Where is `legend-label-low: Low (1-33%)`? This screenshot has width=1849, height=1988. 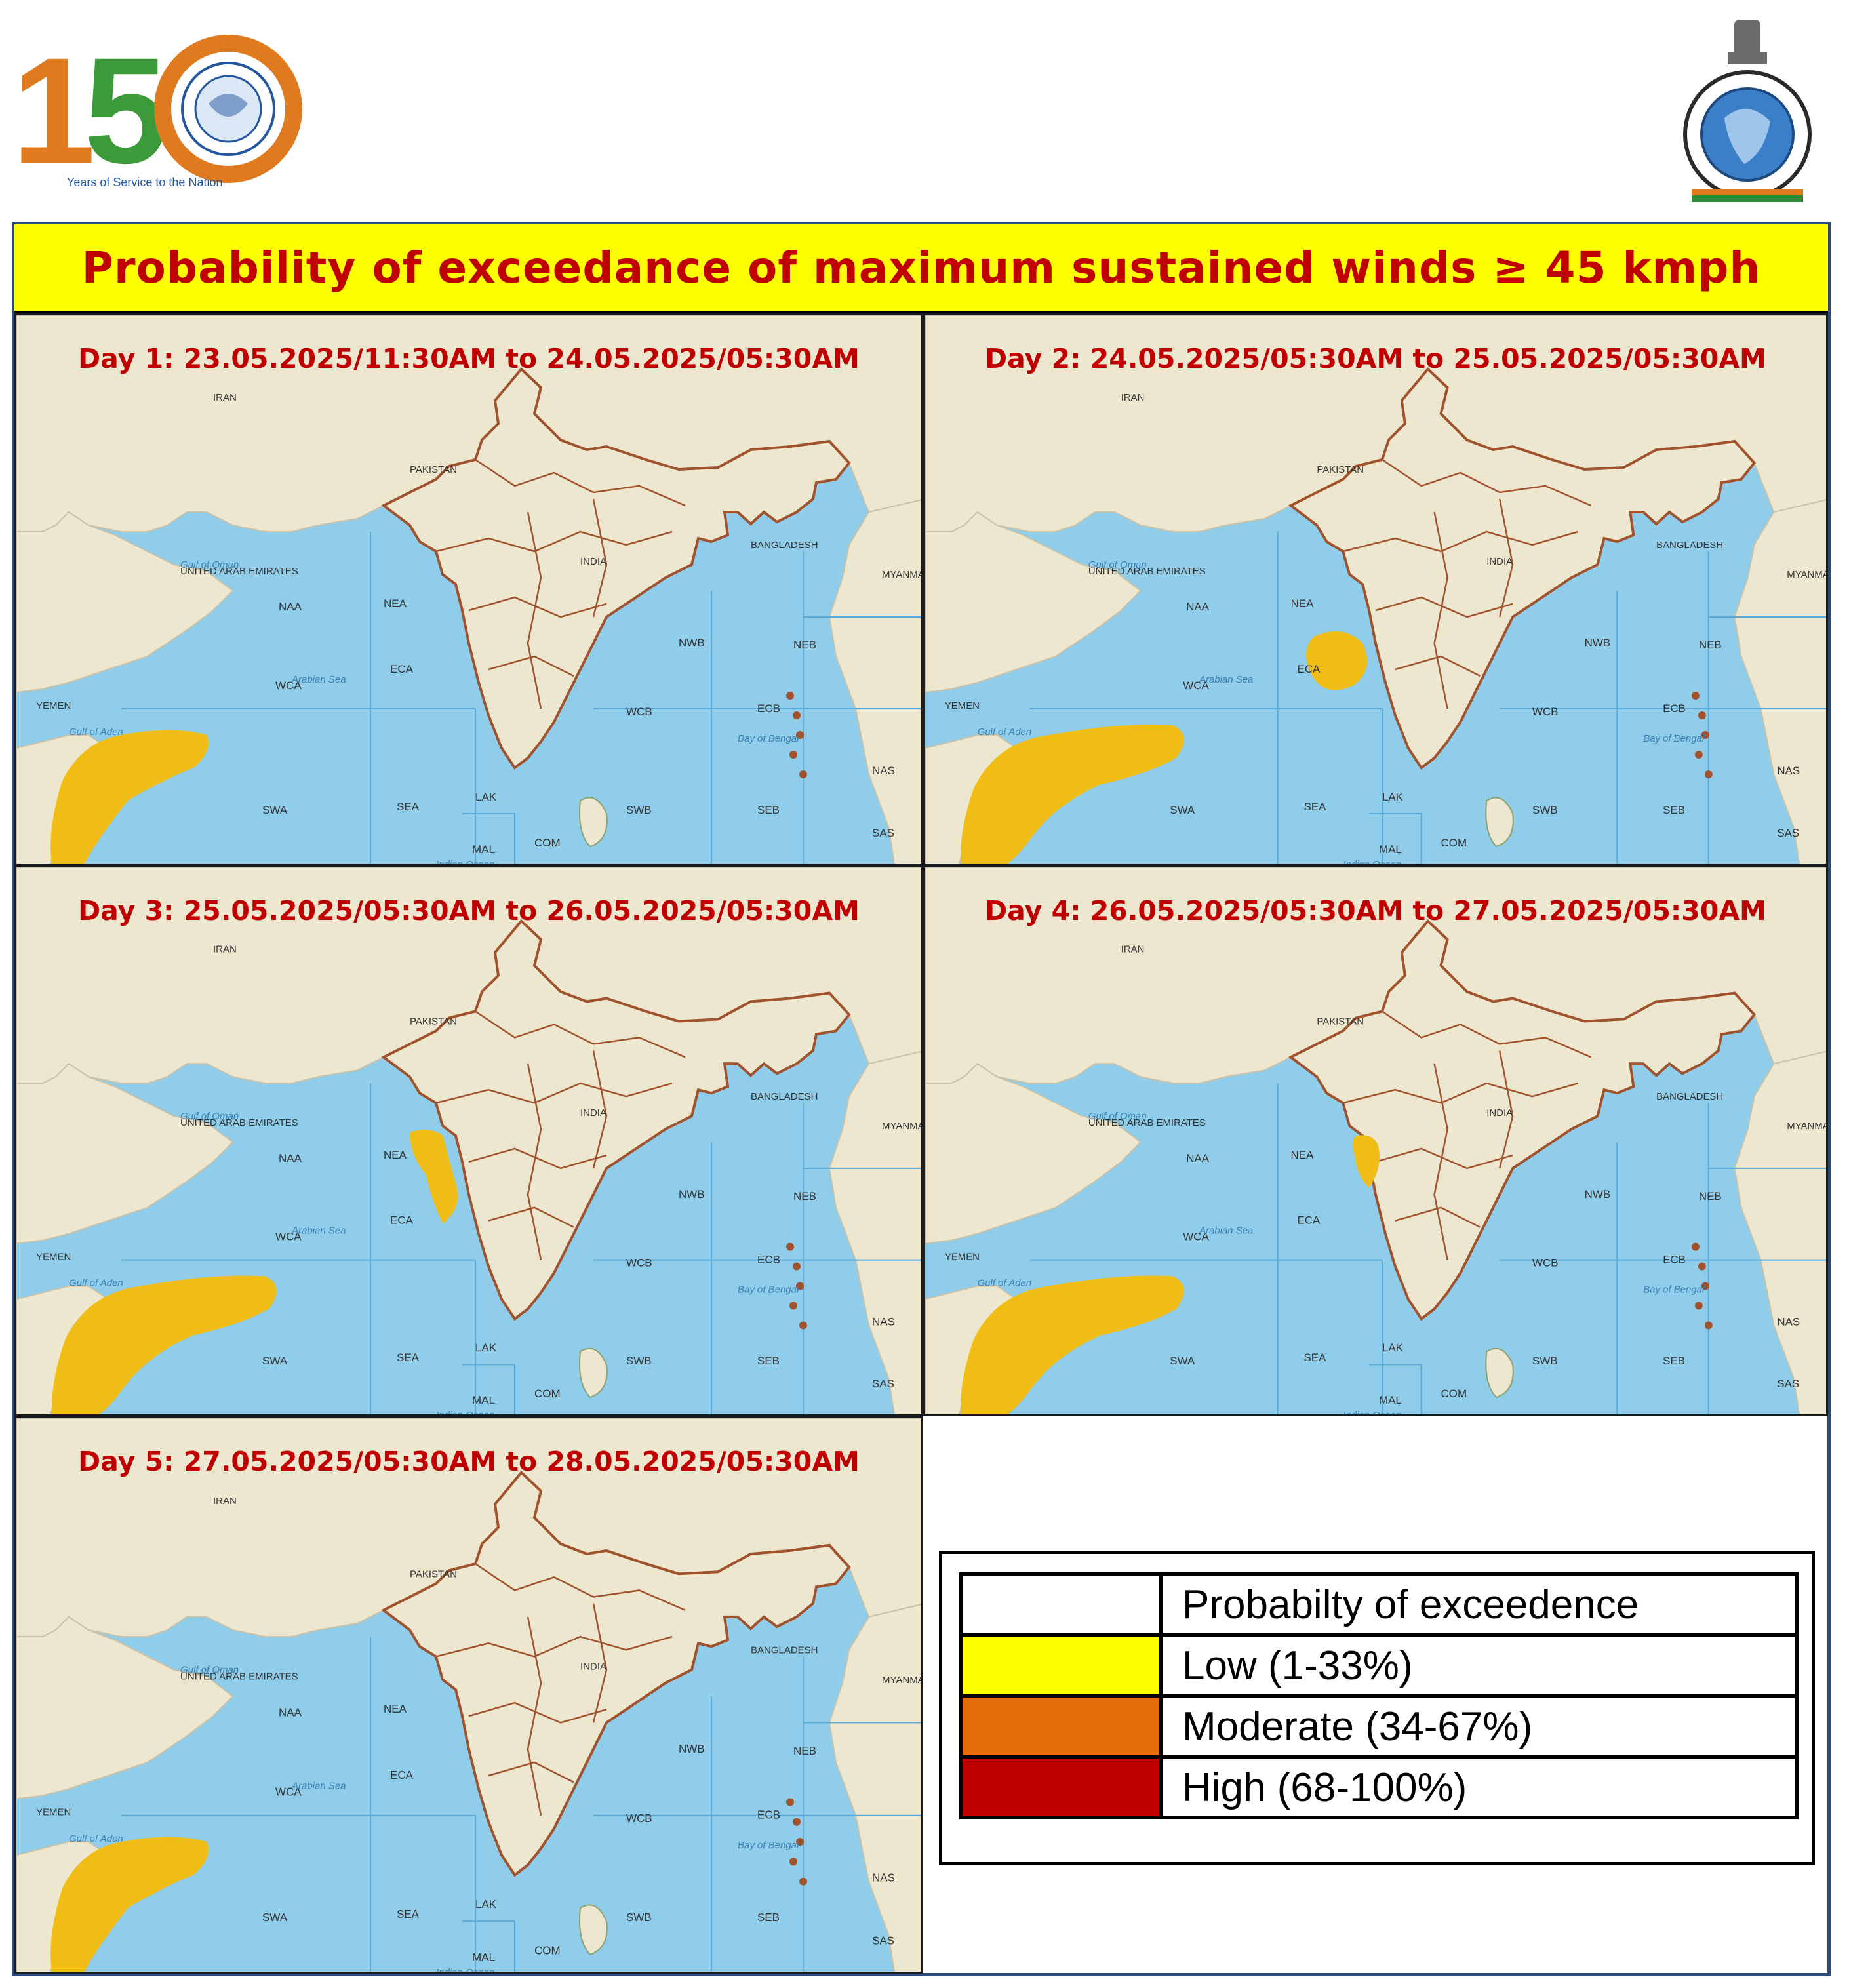 legend-label-low: Low (1-33%) is located at coordinates (1479, 1665).